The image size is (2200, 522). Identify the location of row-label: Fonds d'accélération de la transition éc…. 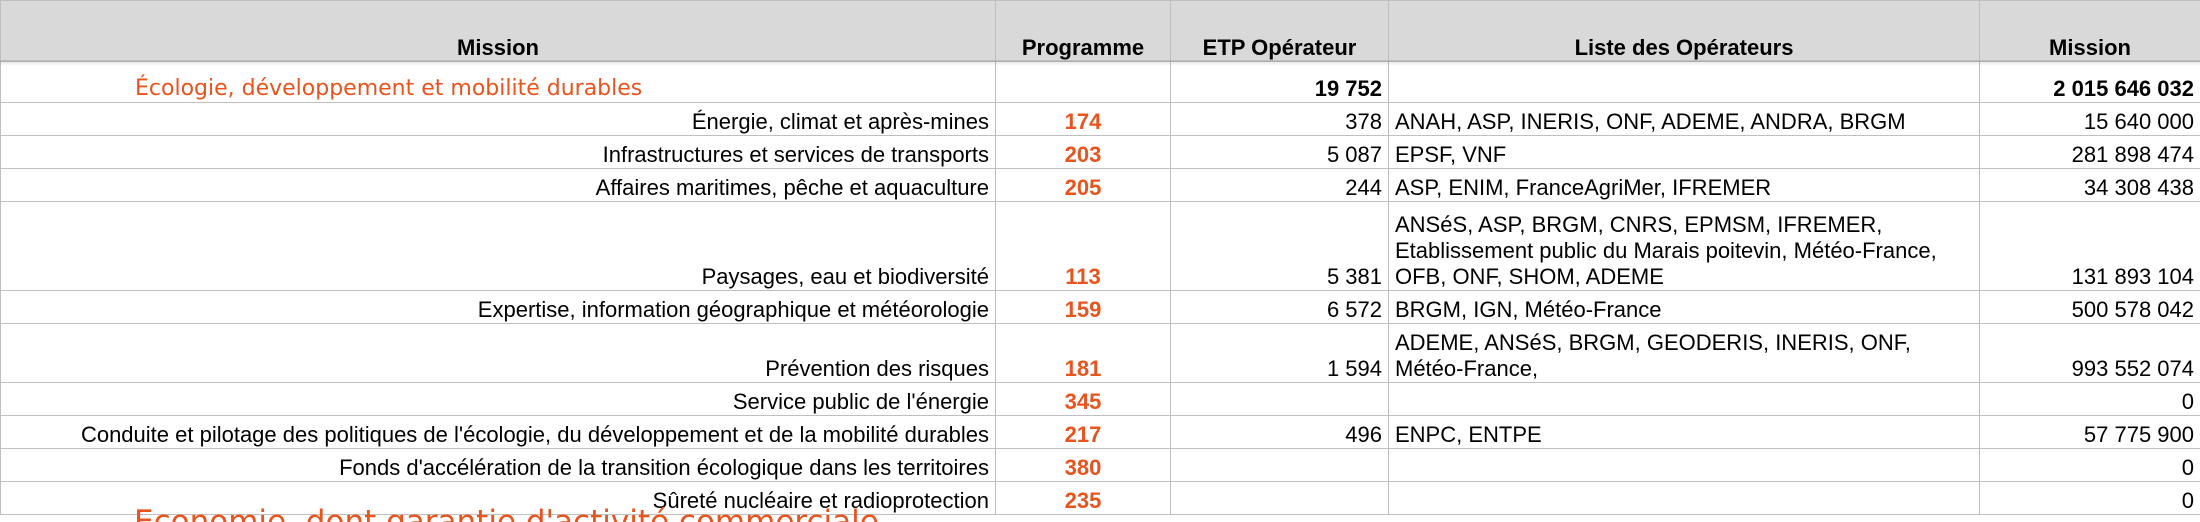
(498, 465).